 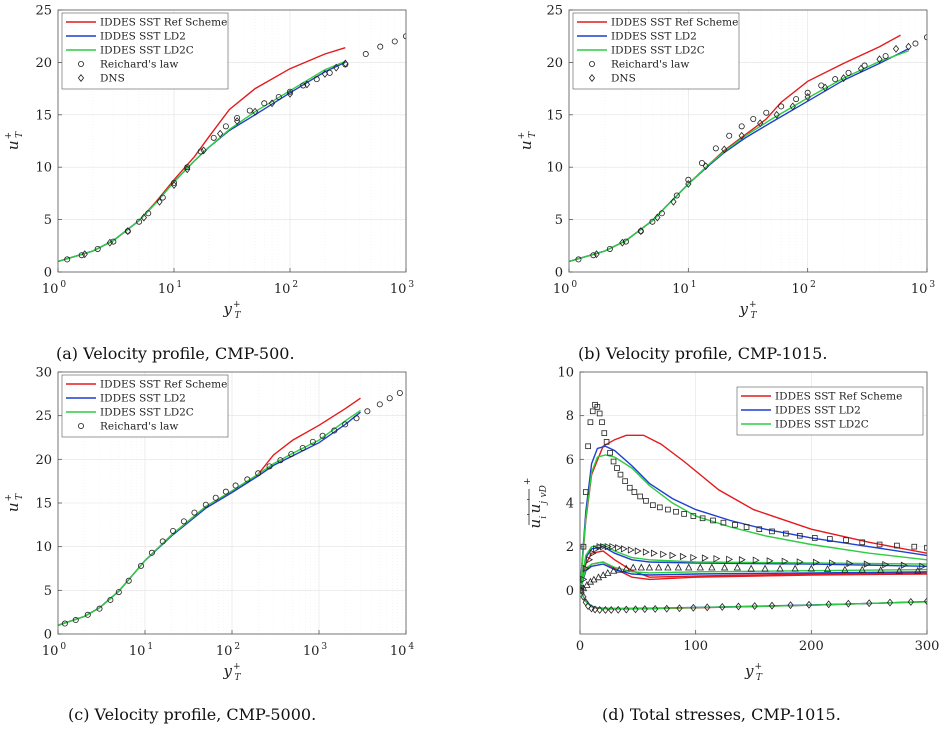 What do you see at coordinates (805, 425) in the screenshot?
I see `legend-entry: IDDES SST LD2C` at bounding box center [805, 425].